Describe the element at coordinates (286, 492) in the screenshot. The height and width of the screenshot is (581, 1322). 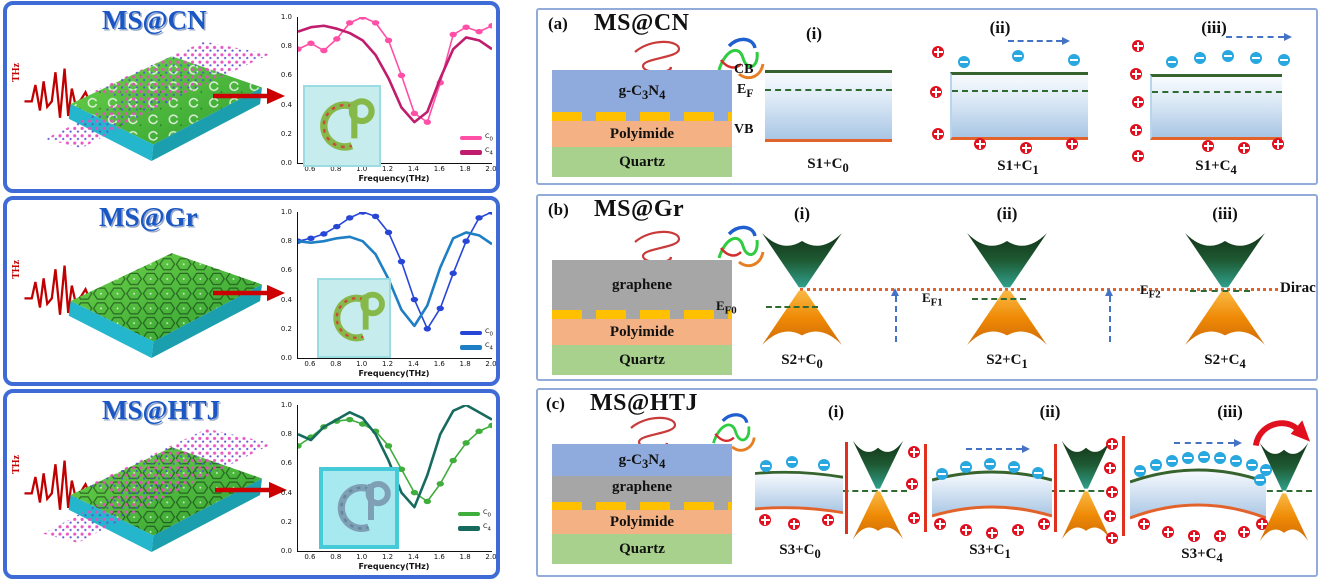
I see `y-tick-label: 0.4` at that location.